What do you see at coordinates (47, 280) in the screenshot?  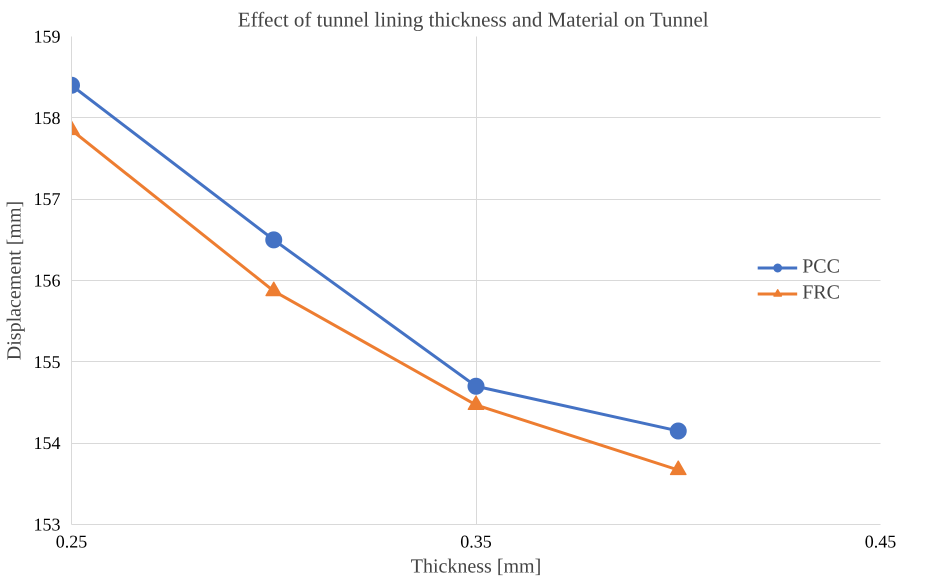 I see `y-tick-label: 156` at bounding box center [47, 280].